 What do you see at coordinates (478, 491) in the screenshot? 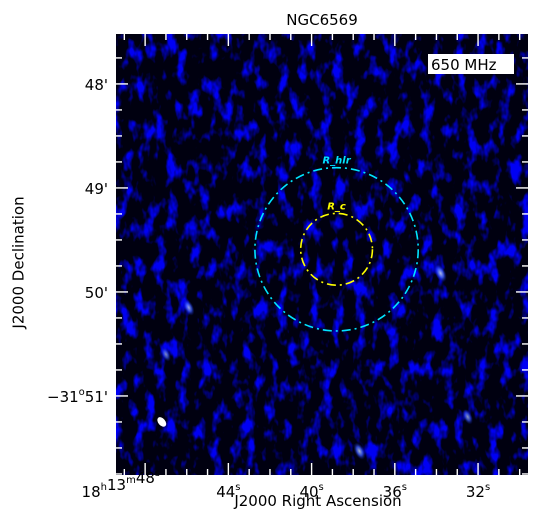
I see `x-tick-label: 32s` at bounding box center [478, 491].